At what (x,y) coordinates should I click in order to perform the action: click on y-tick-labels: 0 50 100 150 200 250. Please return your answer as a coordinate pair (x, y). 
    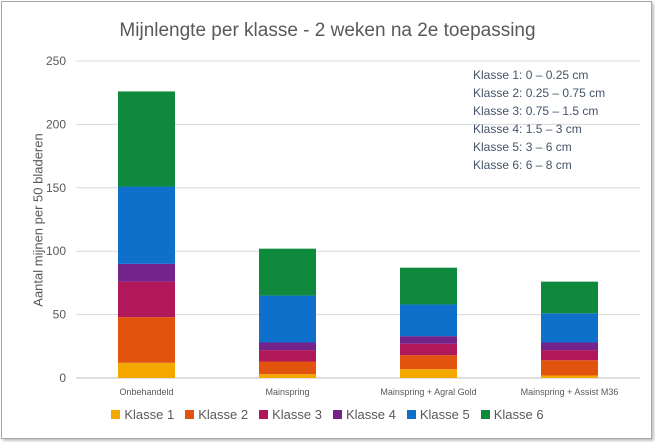
    Looking at the image, I should click on (56, 219).